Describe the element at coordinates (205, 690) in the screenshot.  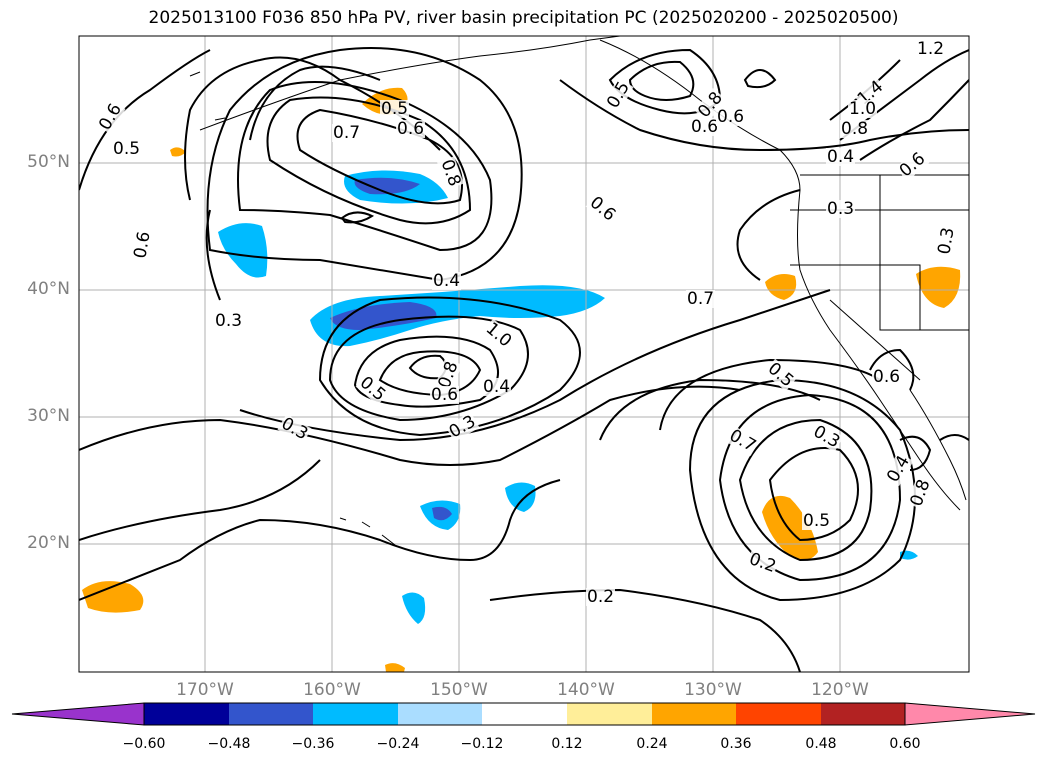
I see `lon-label-170w: 170°W` at that location.